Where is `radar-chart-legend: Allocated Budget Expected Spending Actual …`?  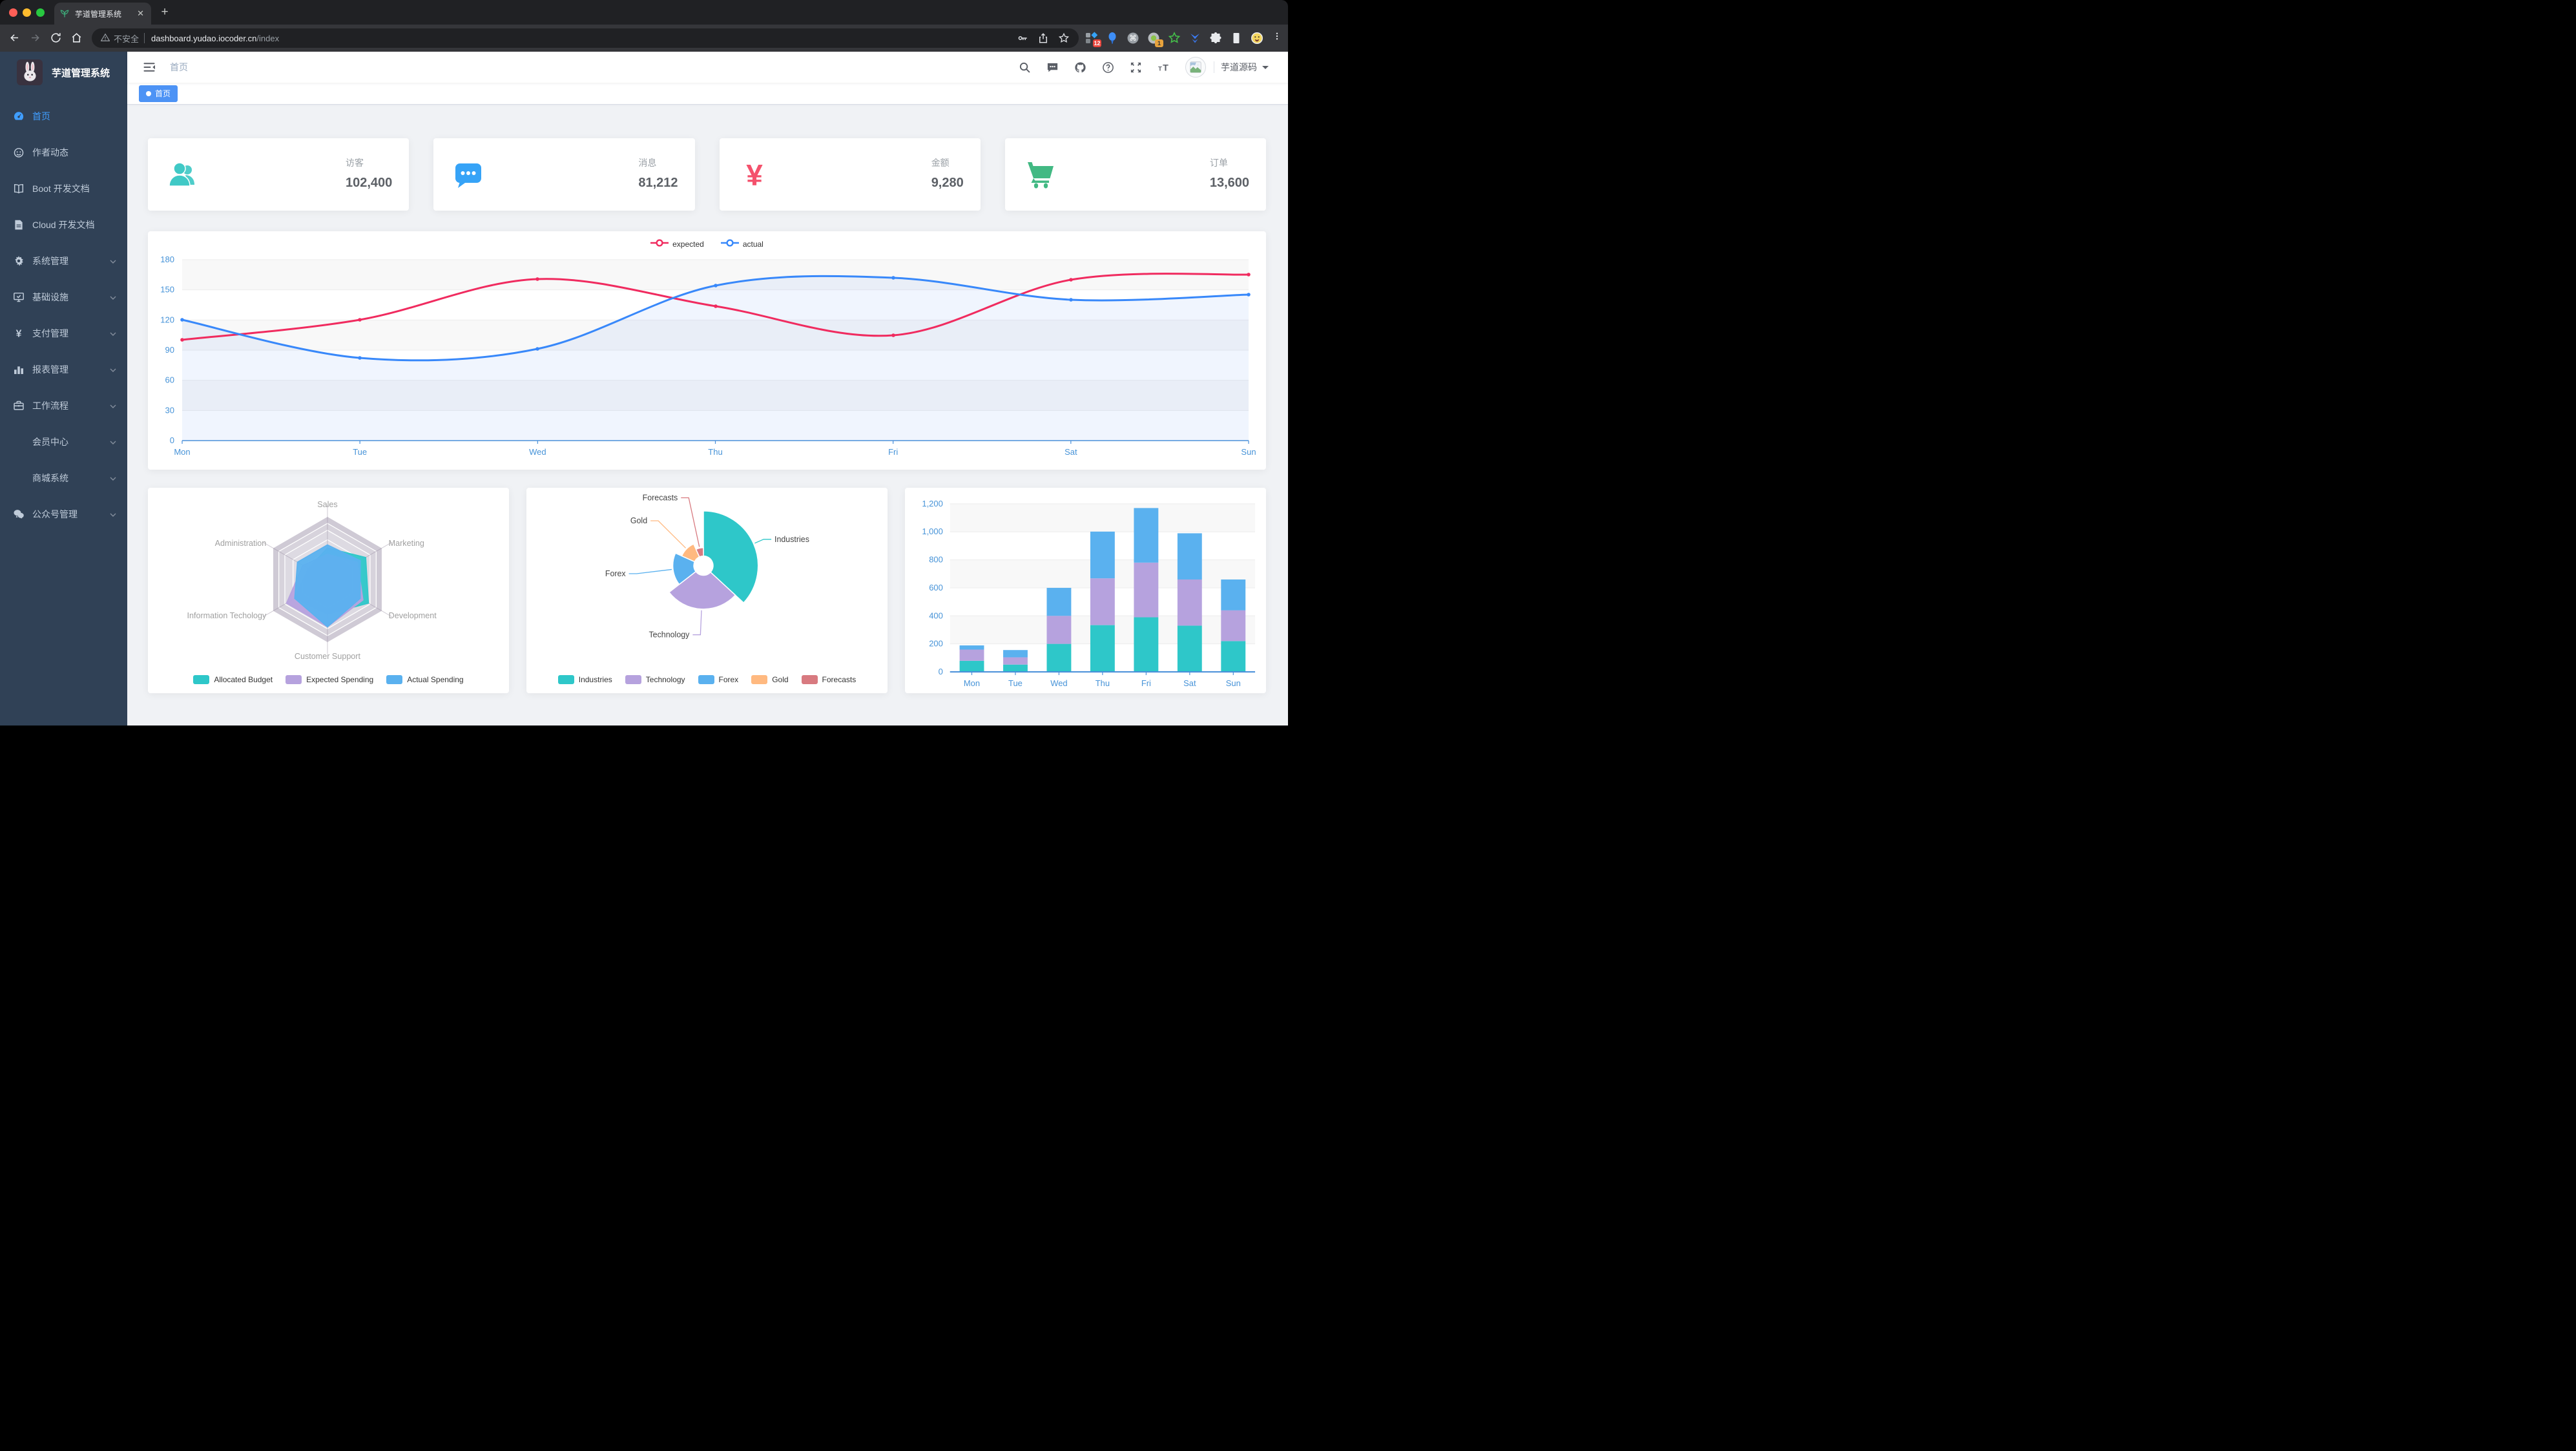
radar-chart-legend: Allocated Budget Expected Spending Actual … is located at coordinates (328, 679).